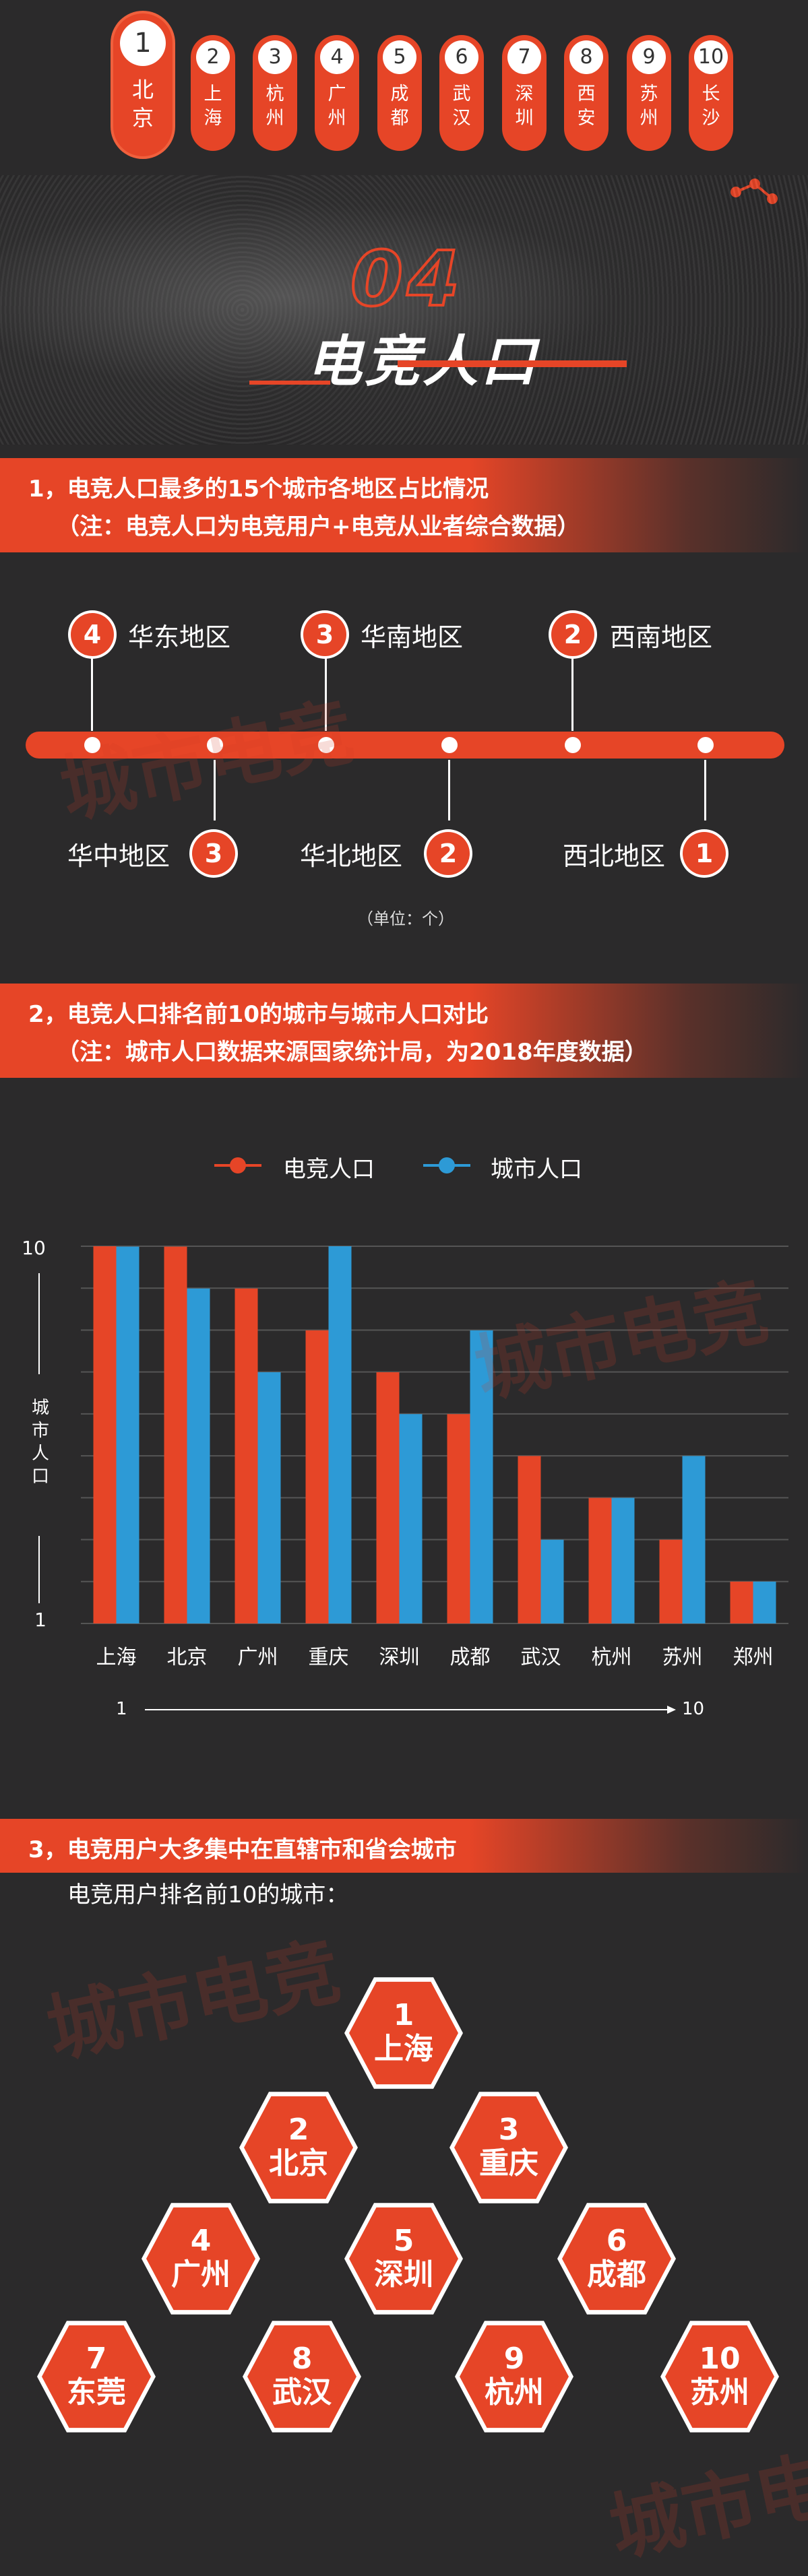  What do you see at coordinates (34, 1248) in the screenshot?
I see `y-axis-top-label: 10` at bounding box center [34, 1248].